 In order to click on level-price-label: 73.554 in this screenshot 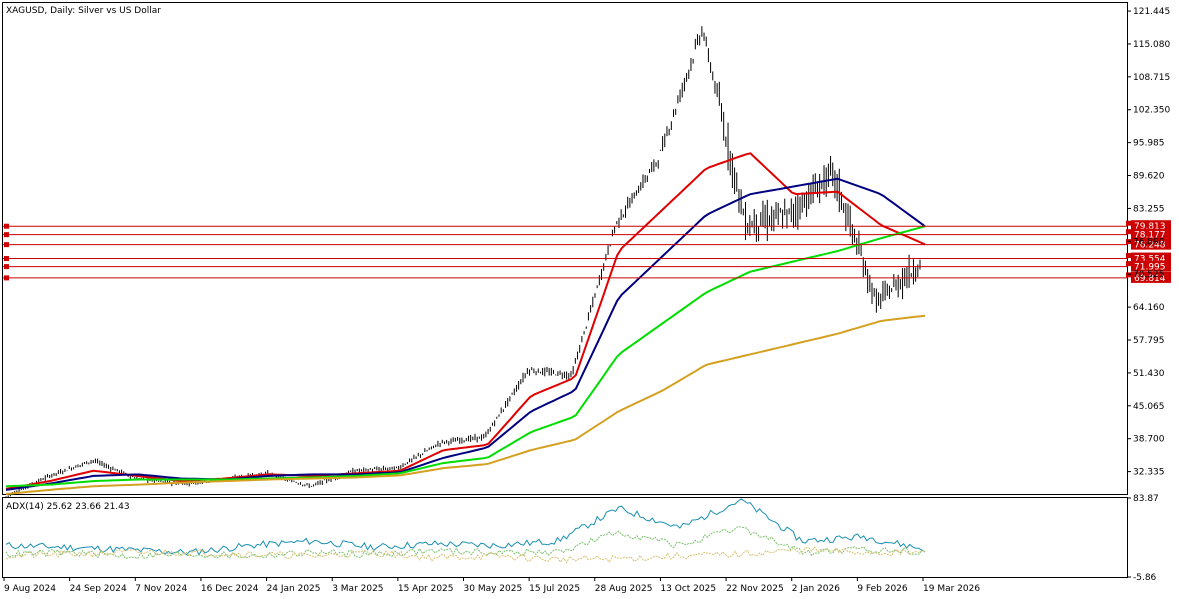, I will do `click(1150, 260)`.